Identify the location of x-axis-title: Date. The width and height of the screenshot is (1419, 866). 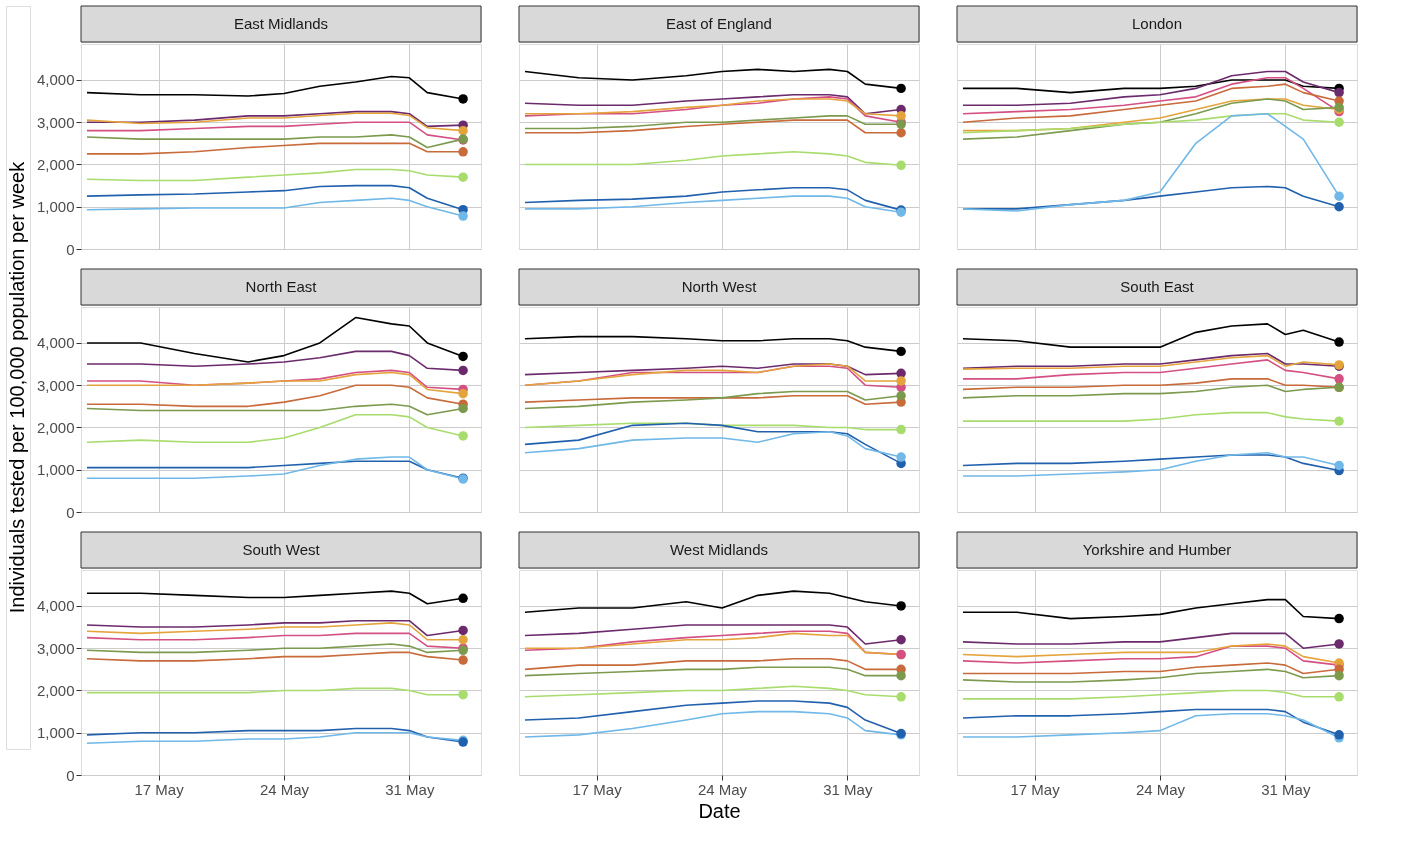
(719, 810).